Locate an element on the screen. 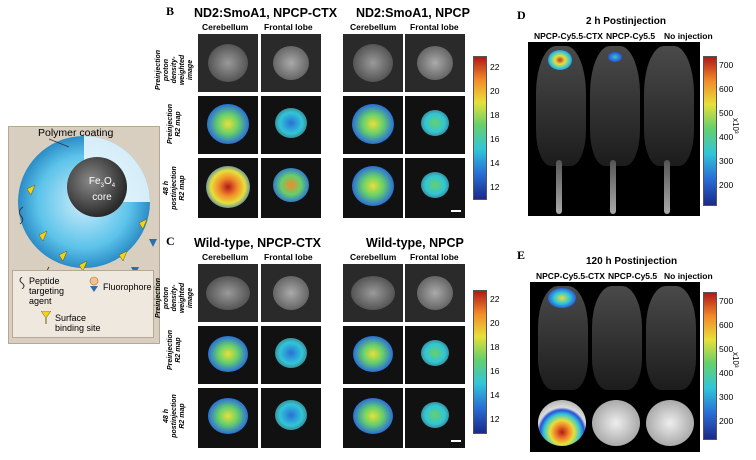 The image size is (756, 460). colorbar-c is located at coordinates (480, 362).